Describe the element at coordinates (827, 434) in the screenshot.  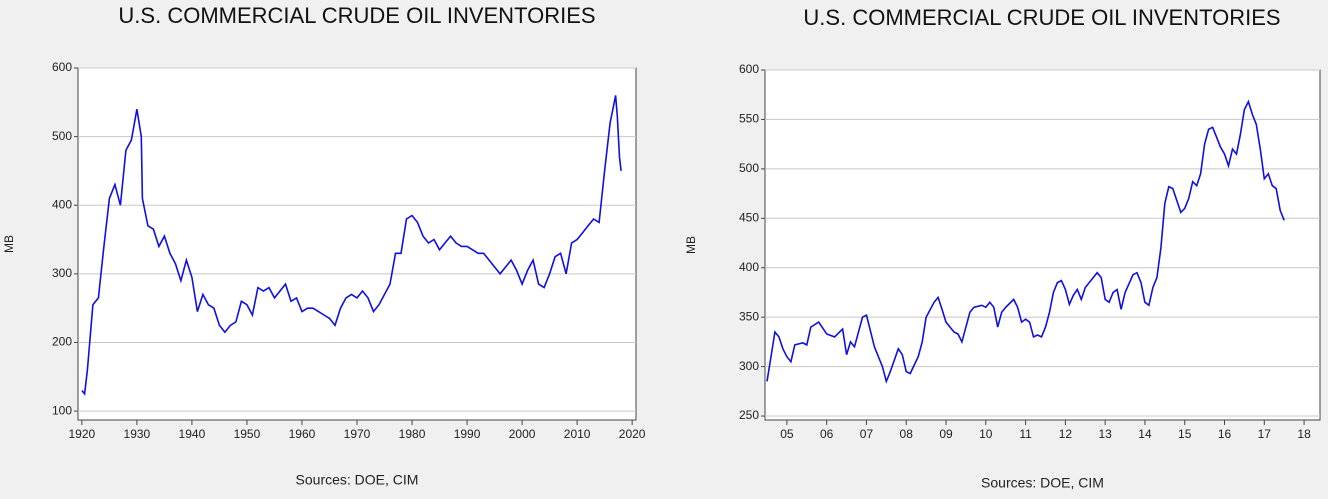
I see `x-tick-label: 06` at that location.